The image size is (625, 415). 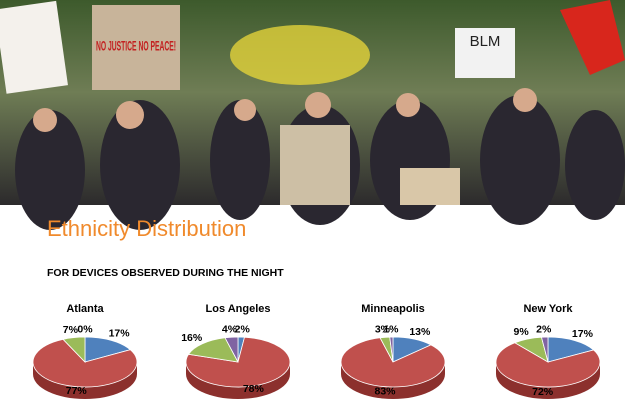 What do you see at coordinates (420, 332) in the screenshot?
I see `value-label: 13%` at bounding box center [420, 332].